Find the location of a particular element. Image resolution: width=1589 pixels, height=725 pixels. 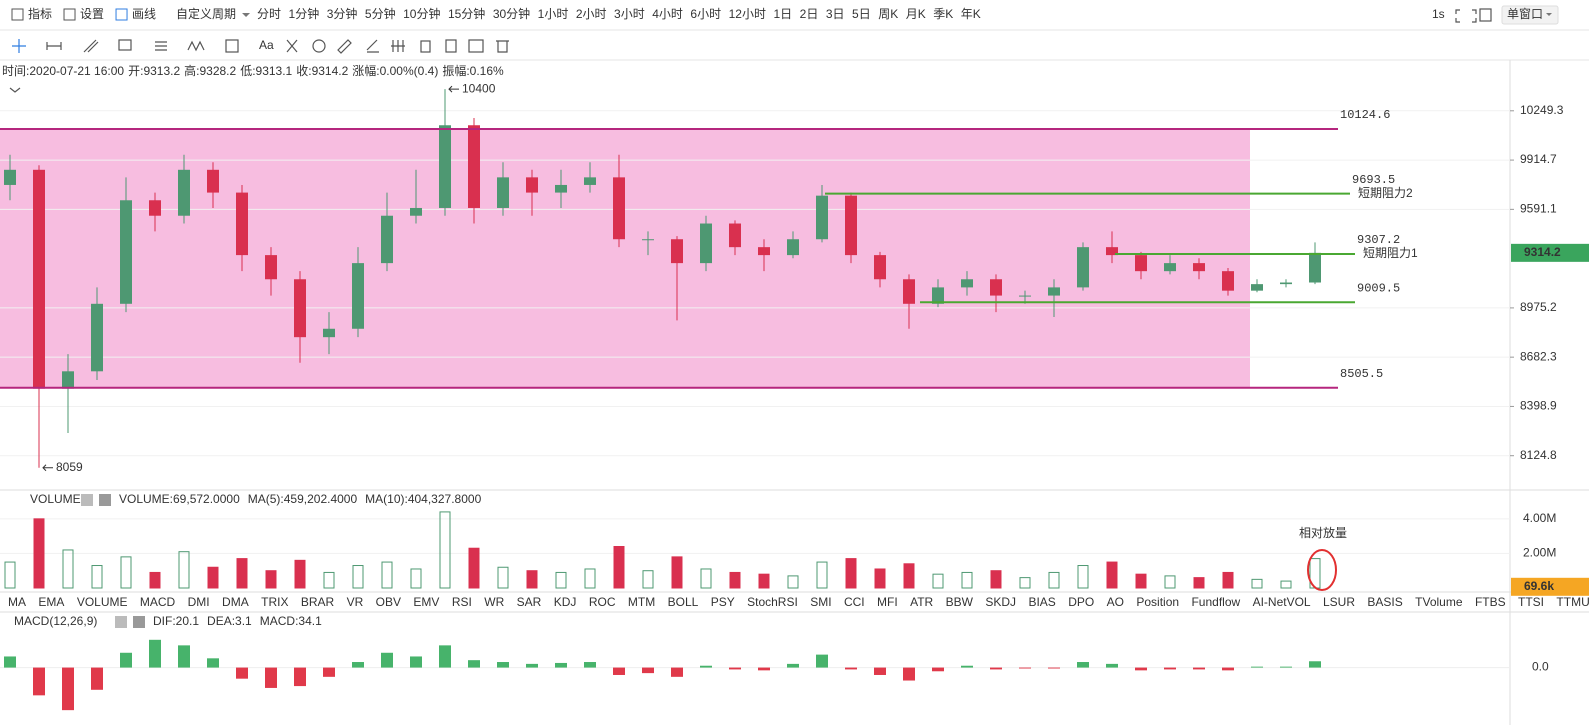

period-button: 3日 is located at coordinates (835, 14).